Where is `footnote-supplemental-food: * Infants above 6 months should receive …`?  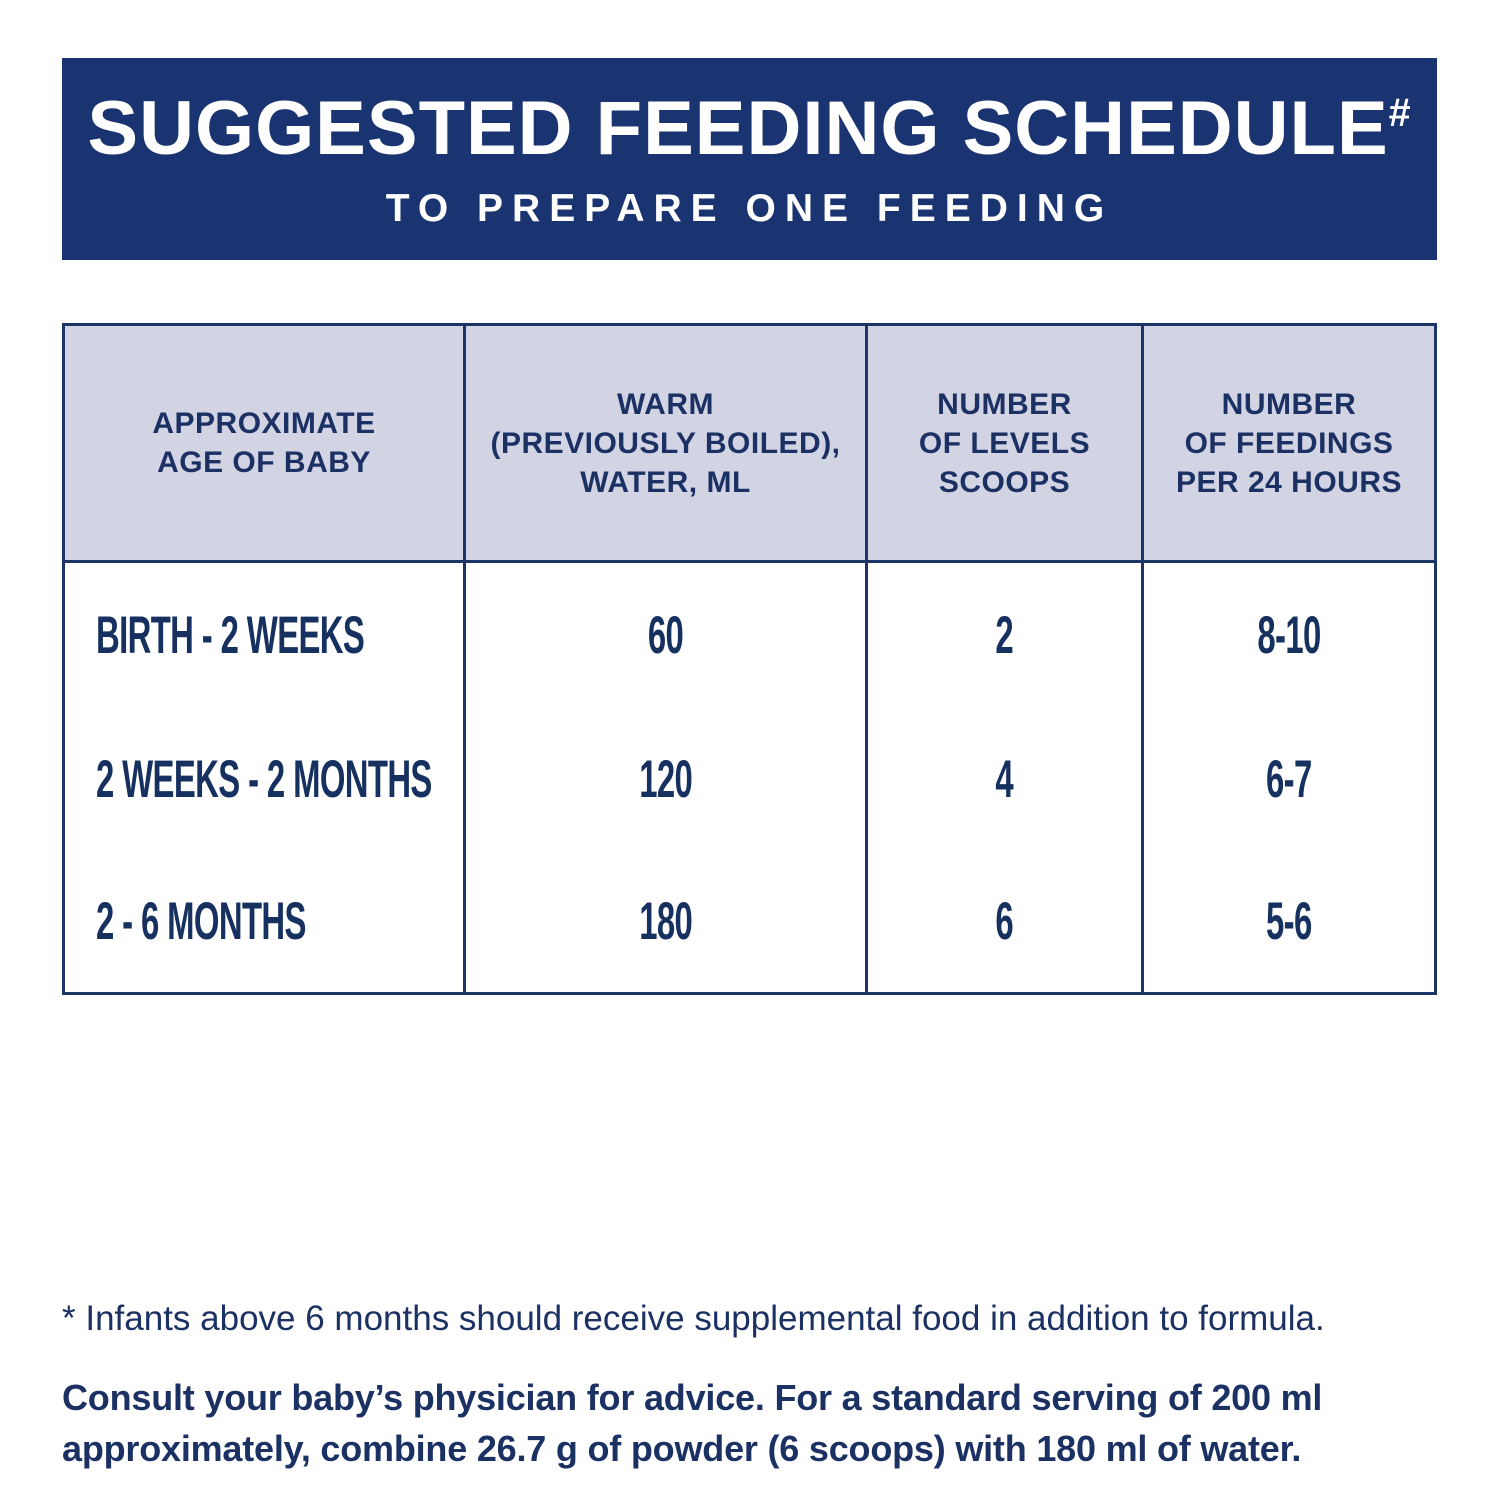
footnote-supplemental-food: * Infants above 6 months should receive … is located at coordinates (693, 1318).